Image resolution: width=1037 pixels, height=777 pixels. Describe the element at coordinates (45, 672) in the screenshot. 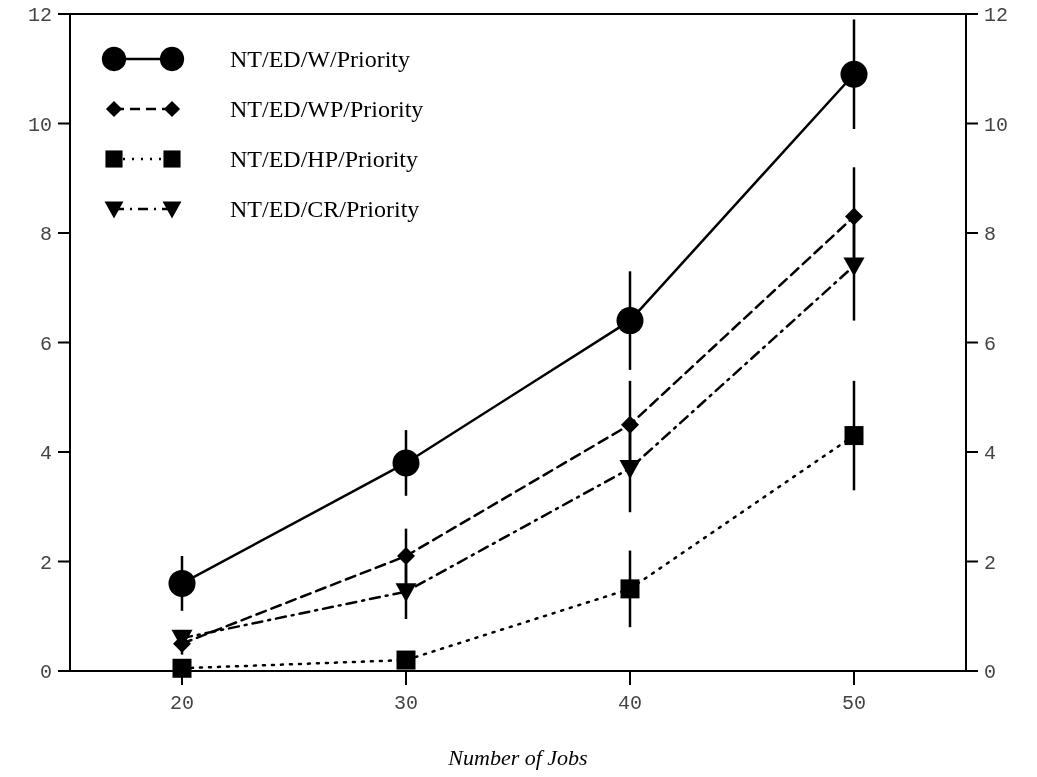

I see `y-tick-label: 0` at that location.